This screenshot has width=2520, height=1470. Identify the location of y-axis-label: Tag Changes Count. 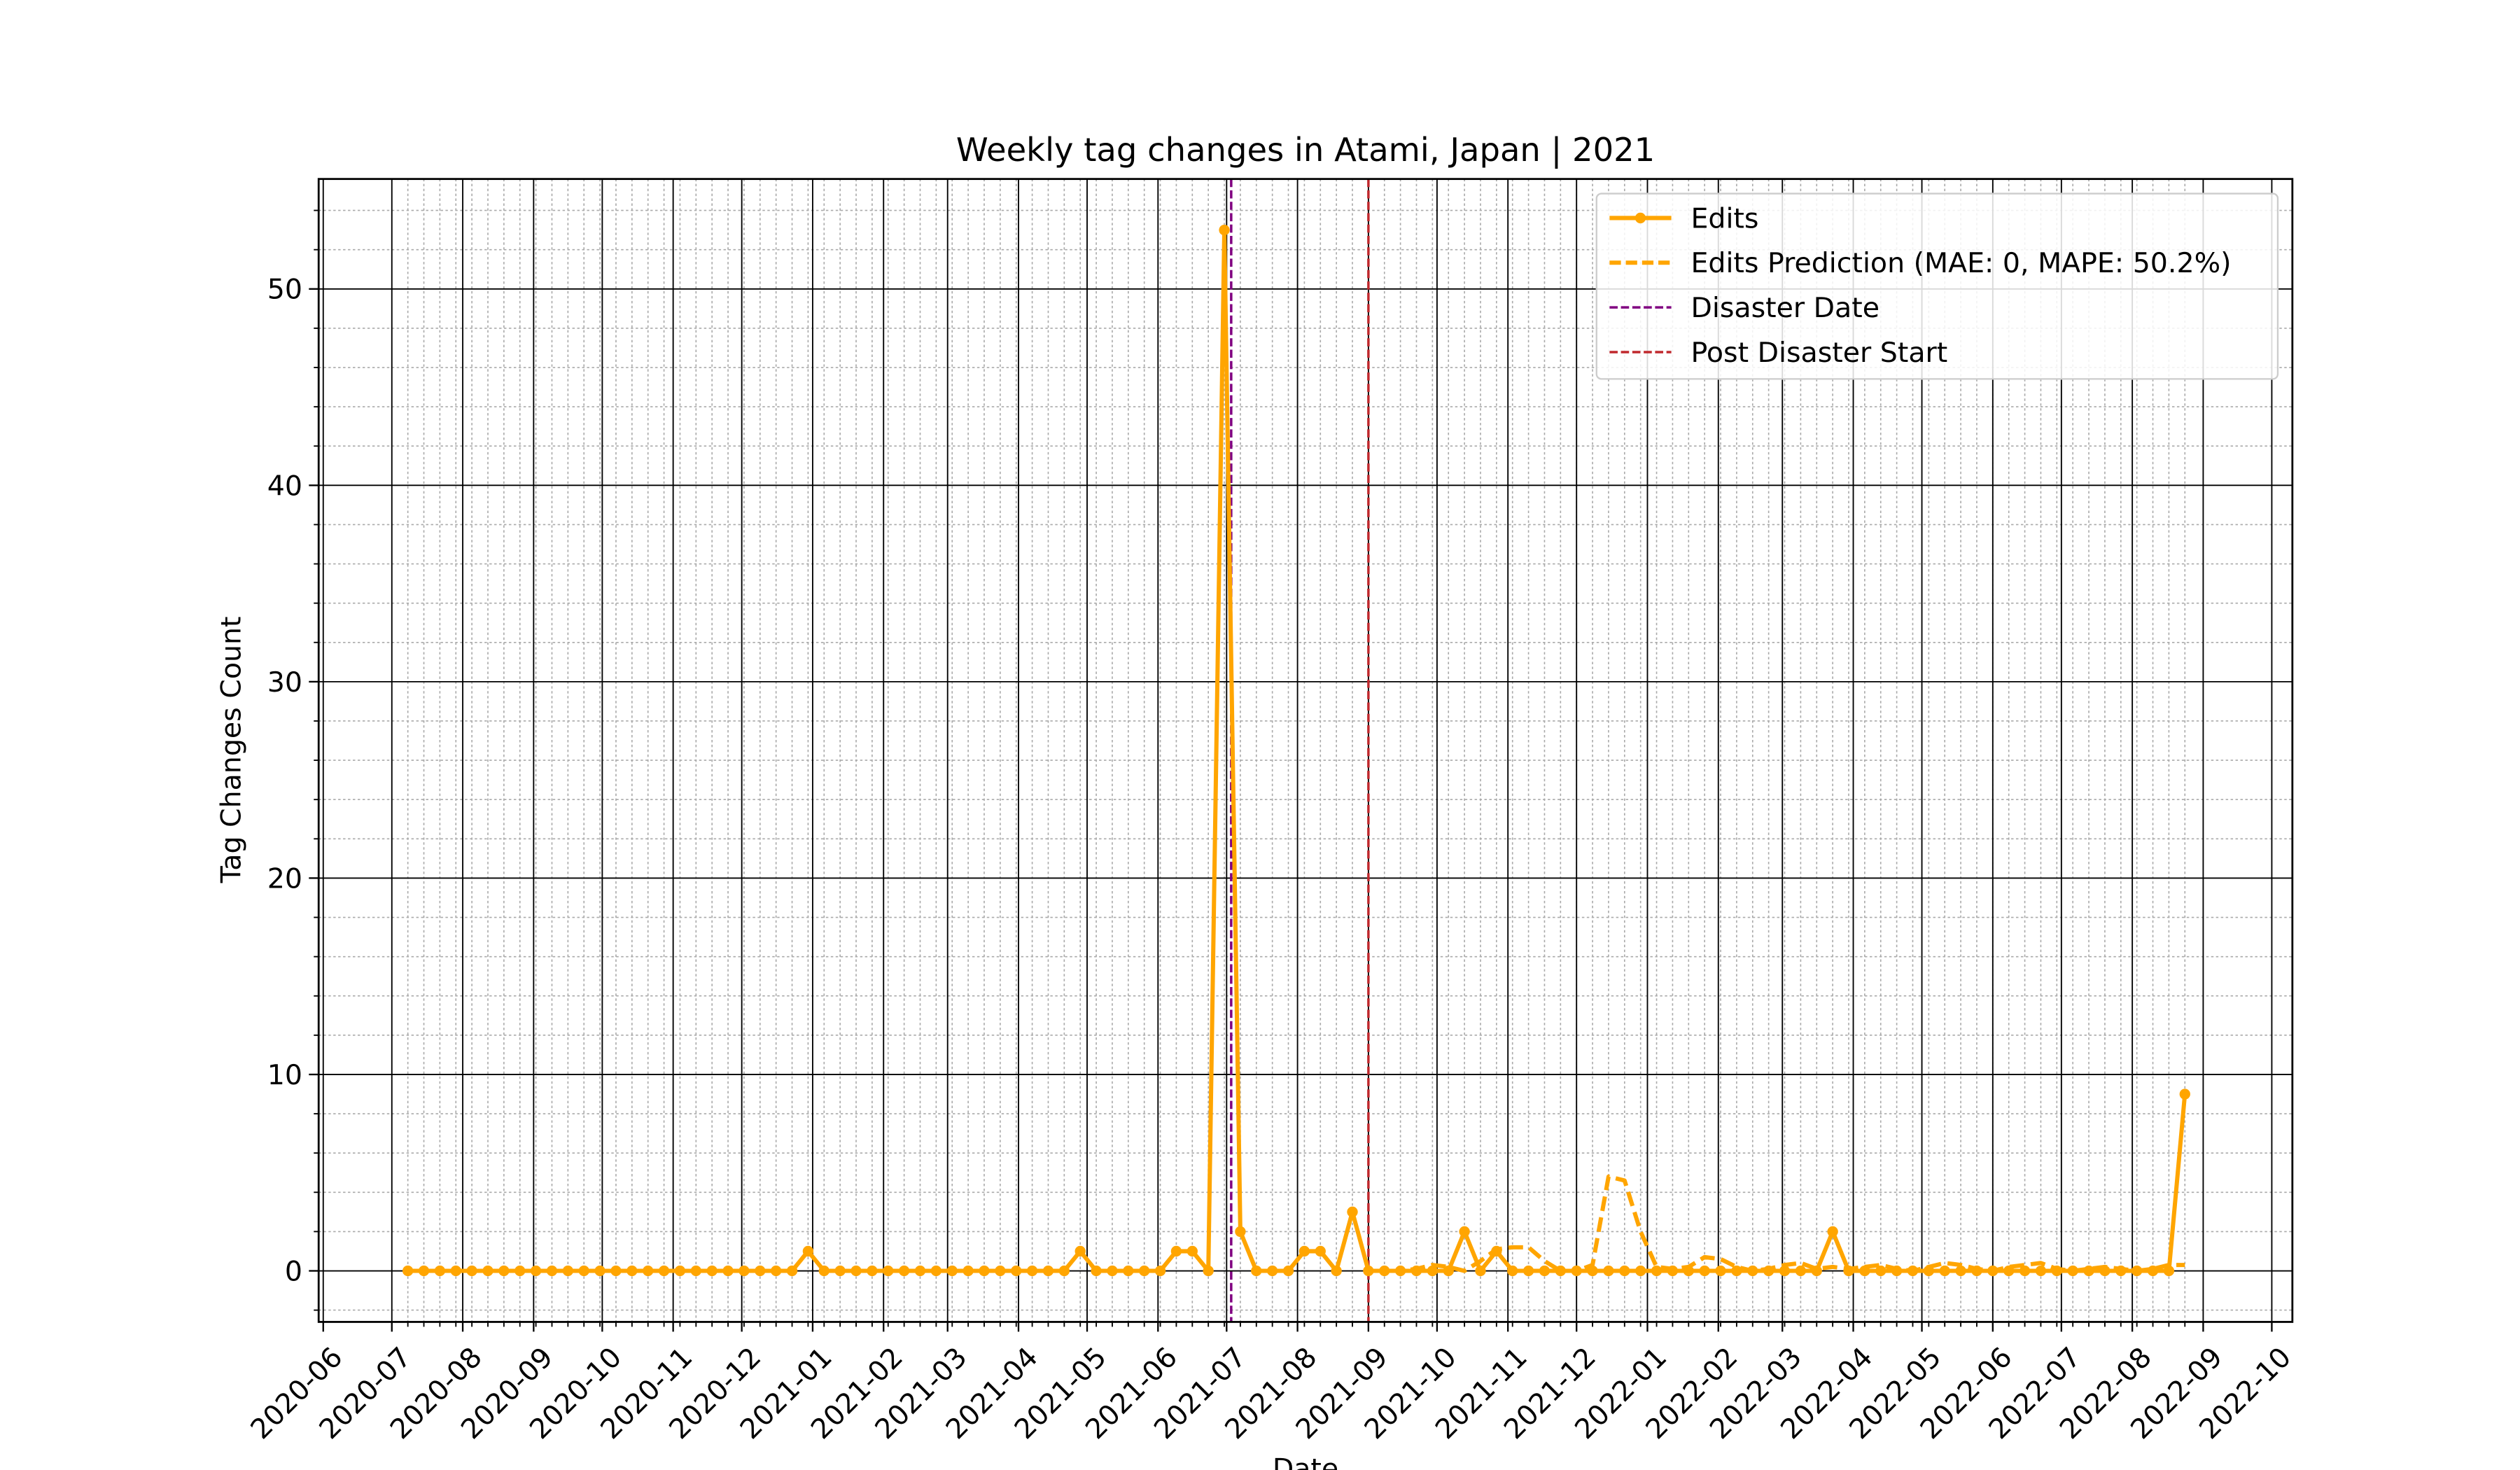
(232, 750).